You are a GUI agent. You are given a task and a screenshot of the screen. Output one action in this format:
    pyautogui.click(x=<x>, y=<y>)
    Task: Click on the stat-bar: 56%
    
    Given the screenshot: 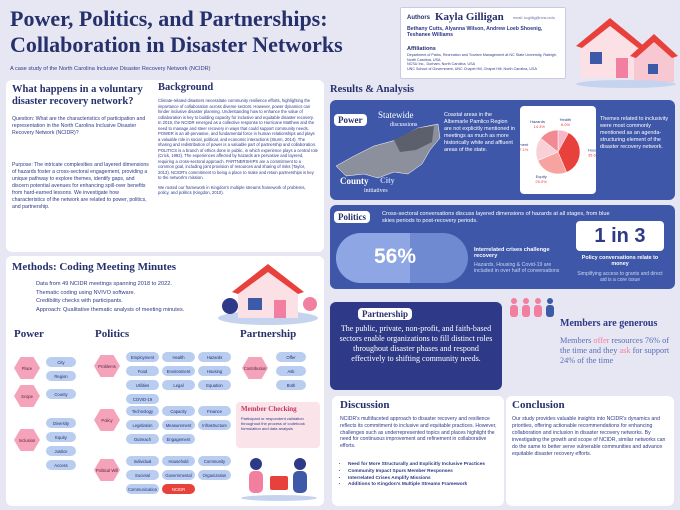 What is the action you would take?
    pyautogui.click(x=402, y=258)
    